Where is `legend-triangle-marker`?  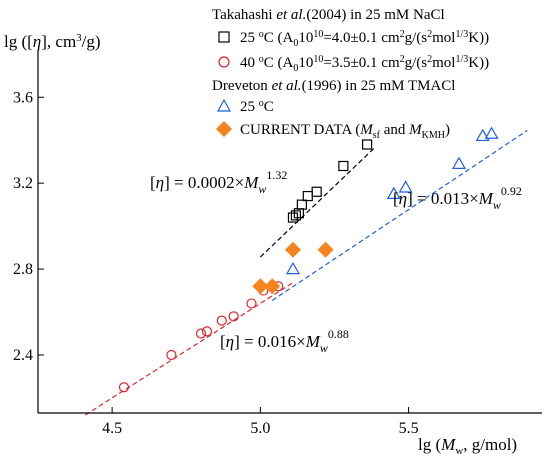 legend-triangle-marker is located at coordinates (224, 105).